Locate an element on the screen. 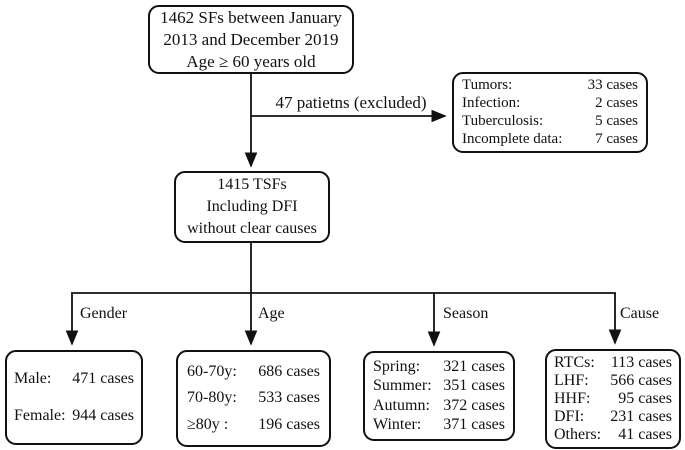  exclusion-row: Infection: 2 cases is located at coordinates (550, 103).